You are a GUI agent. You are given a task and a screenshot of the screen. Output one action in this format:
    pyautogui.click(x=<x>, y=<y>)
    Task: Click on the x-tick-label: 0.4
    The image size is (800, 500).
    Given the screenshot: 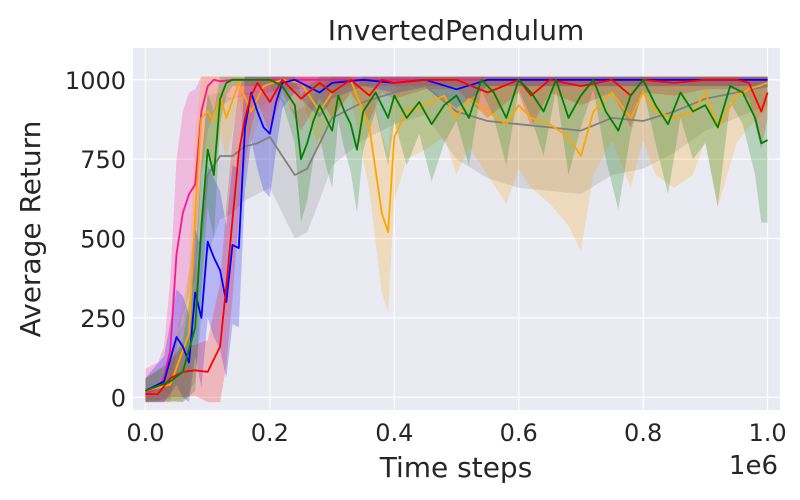 What is the action you would take?
    pyautogui.click(x=394, y=433)
    